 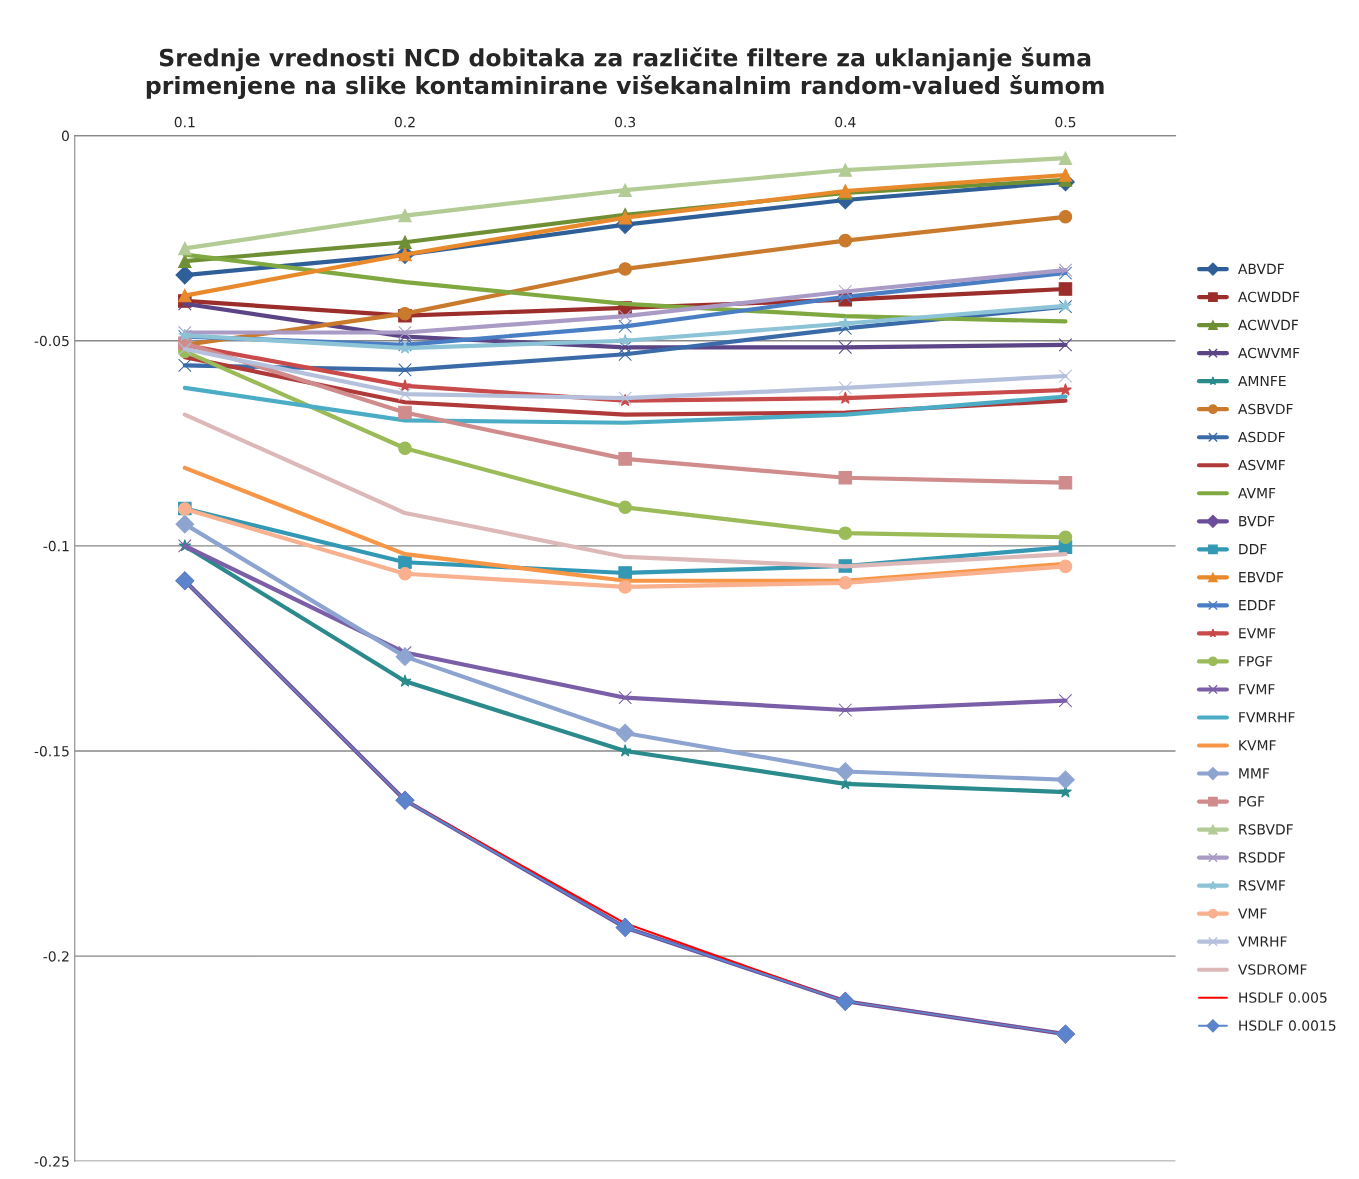 I want to click on legend-label: KVMF, so click(x=1257, y=745).